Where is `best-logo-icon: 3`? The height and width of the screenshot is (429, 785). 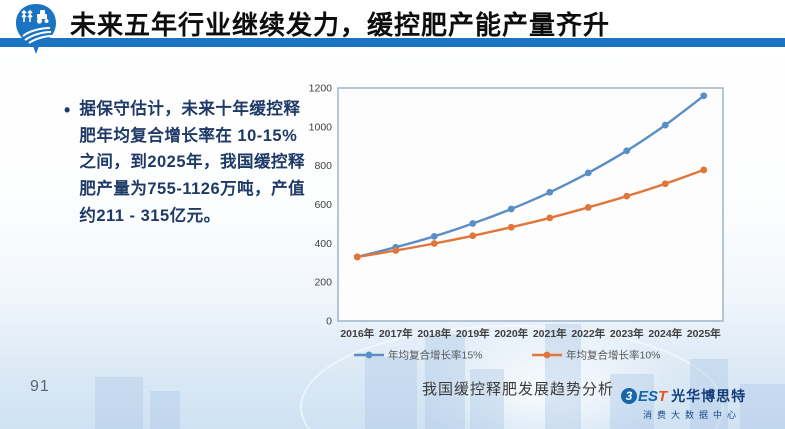 best-logo-icon: 3 is located at coordinates (629, 396).